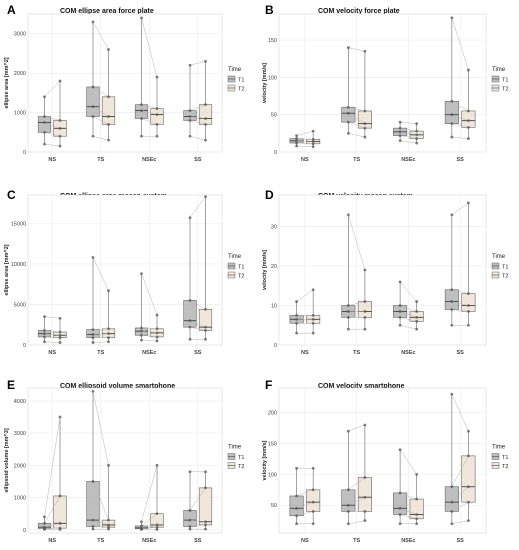 This screenshot has width=519, height=550. What do you see at coordinates (20, 305) in the screenshot?
I see `y-tick-label: 5000` at bounding box center [20, 305].